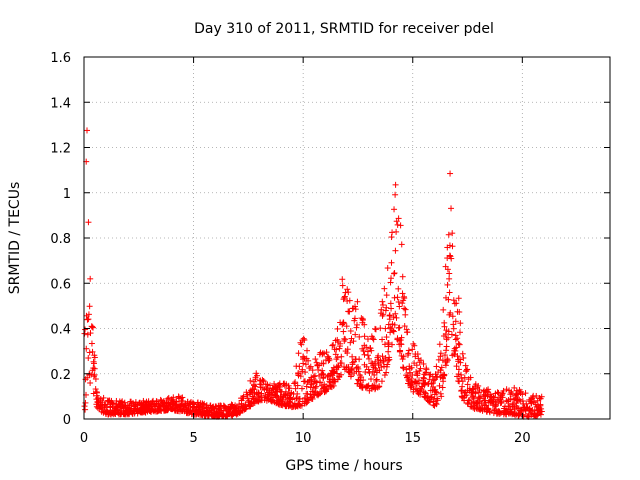  Describe the element at coordinates (60, 239) in the screenshot. I see `y-tick-label: 0.8` at that location.